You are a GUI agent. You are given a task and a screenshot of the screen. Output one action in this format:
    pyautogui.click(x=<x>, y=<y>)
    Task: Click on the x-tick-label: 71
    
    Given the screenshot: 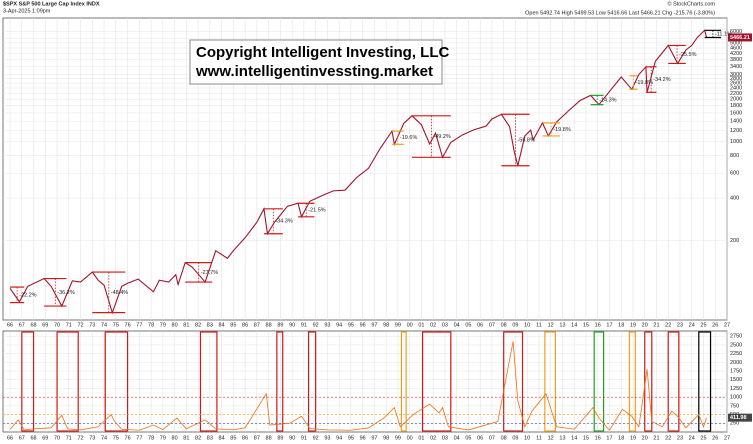 What is the action you would take?
    pyautogui.click(x=69, y=438)
    